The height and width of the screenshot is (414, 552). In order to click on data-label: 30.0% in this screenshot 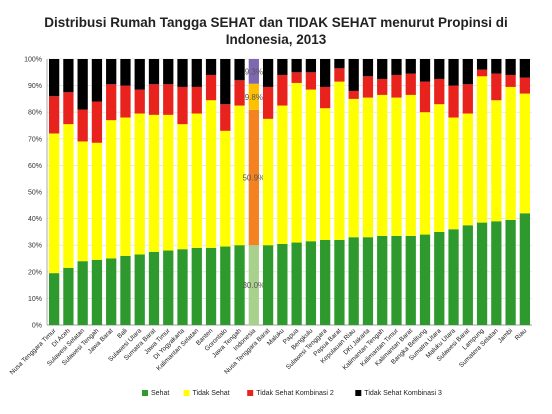, I will do `click(253, 285)`.